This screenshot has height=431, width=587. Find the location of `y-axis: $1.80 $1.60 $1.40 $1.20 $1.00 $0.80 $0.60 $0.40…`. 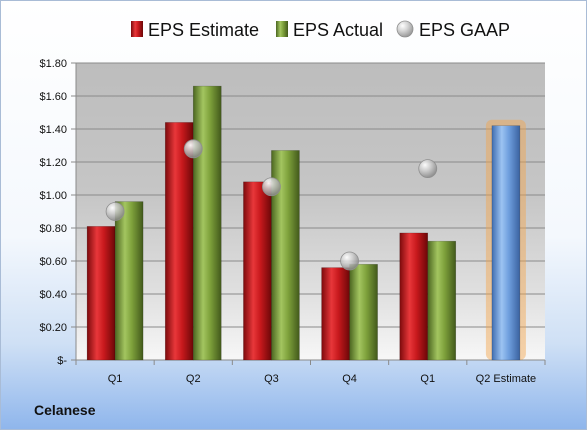

y-axis: $1.80 $1.60 $1.40 $1.20 $1.00 $0.80 $0.60 $0.40… is located at coordinates (58, 212).